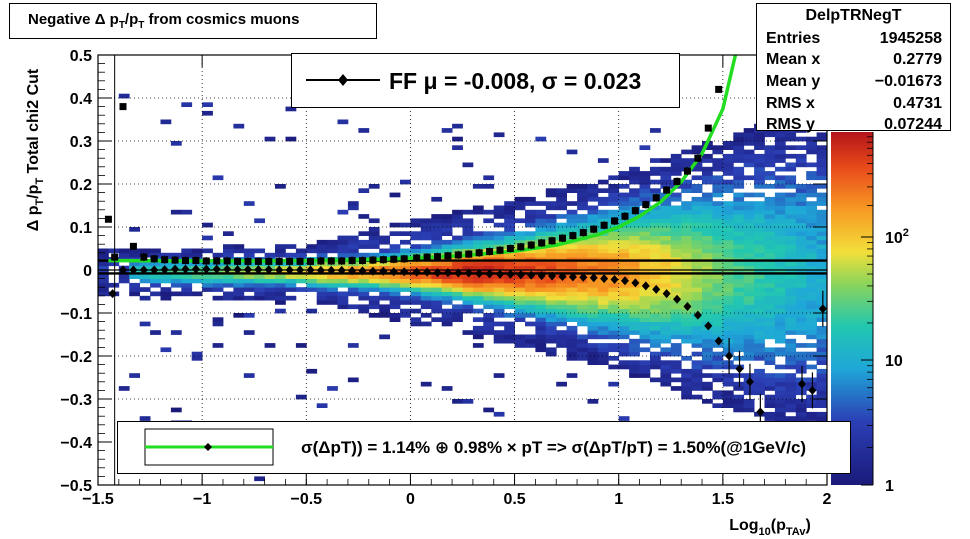 This screenshot has height=539, width=970. I want to click on title-box: Negative Δ pT/pT from cosmics muons, so click(193, 21).